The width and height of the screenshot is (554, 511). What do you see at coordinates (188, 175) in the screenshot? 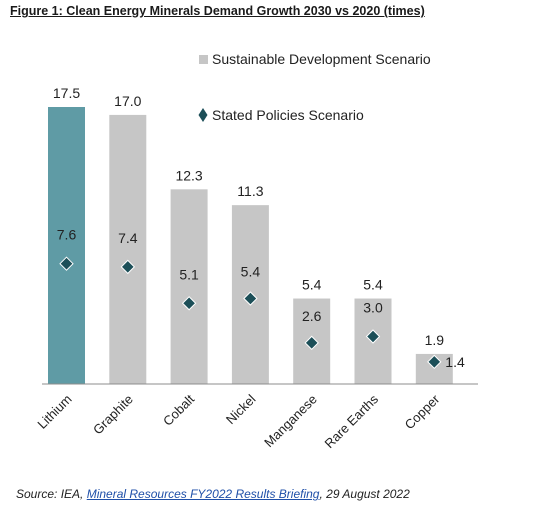
I see `bar-value-label: 12.3` at bounding box center [188, 175].